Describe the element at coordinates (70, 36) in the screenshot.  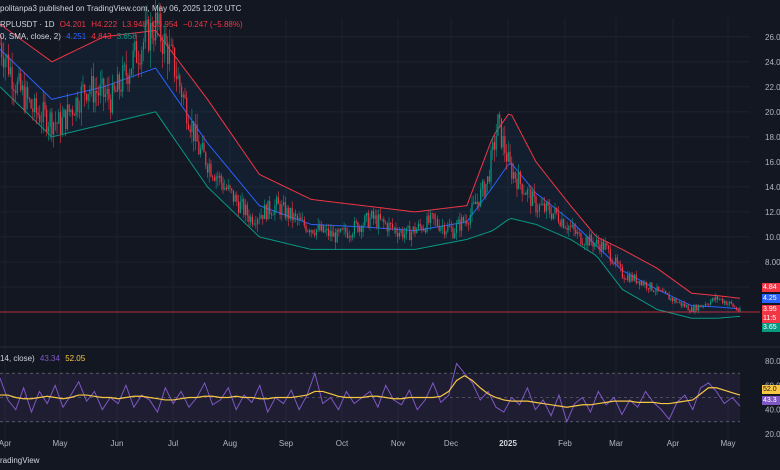
I see `bb-legend: 0, SMA, close, 2) 4.251 4.843 3.658` at that location.